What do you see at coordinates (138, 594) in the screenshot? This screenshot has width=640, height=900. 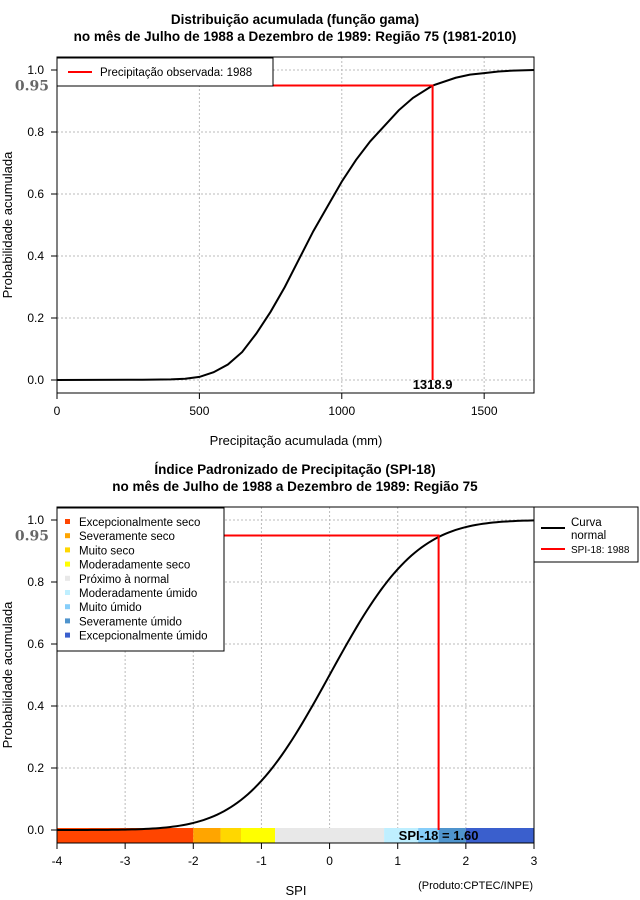 I see `category-label: Moderadamente úmido` at bounding box center [138, 594].